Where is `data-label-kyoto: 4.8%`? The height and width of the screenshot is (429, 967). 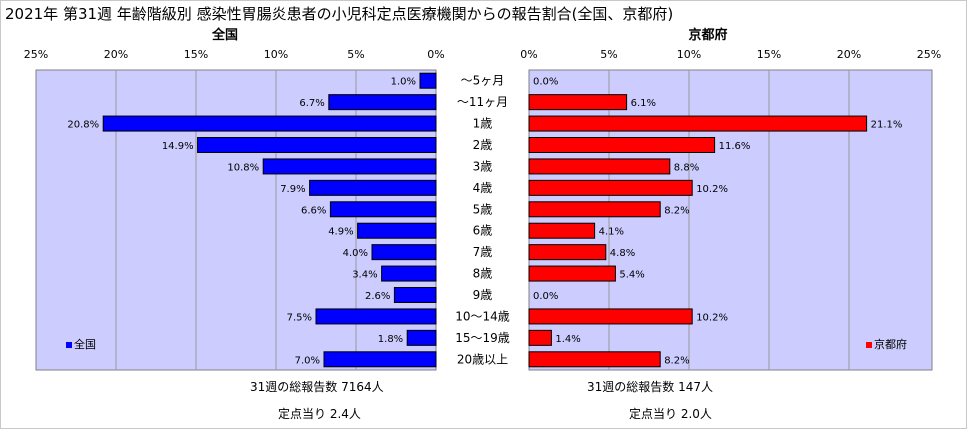 data-label-kyoto: 4.8% is located at coordinates (622, 253).